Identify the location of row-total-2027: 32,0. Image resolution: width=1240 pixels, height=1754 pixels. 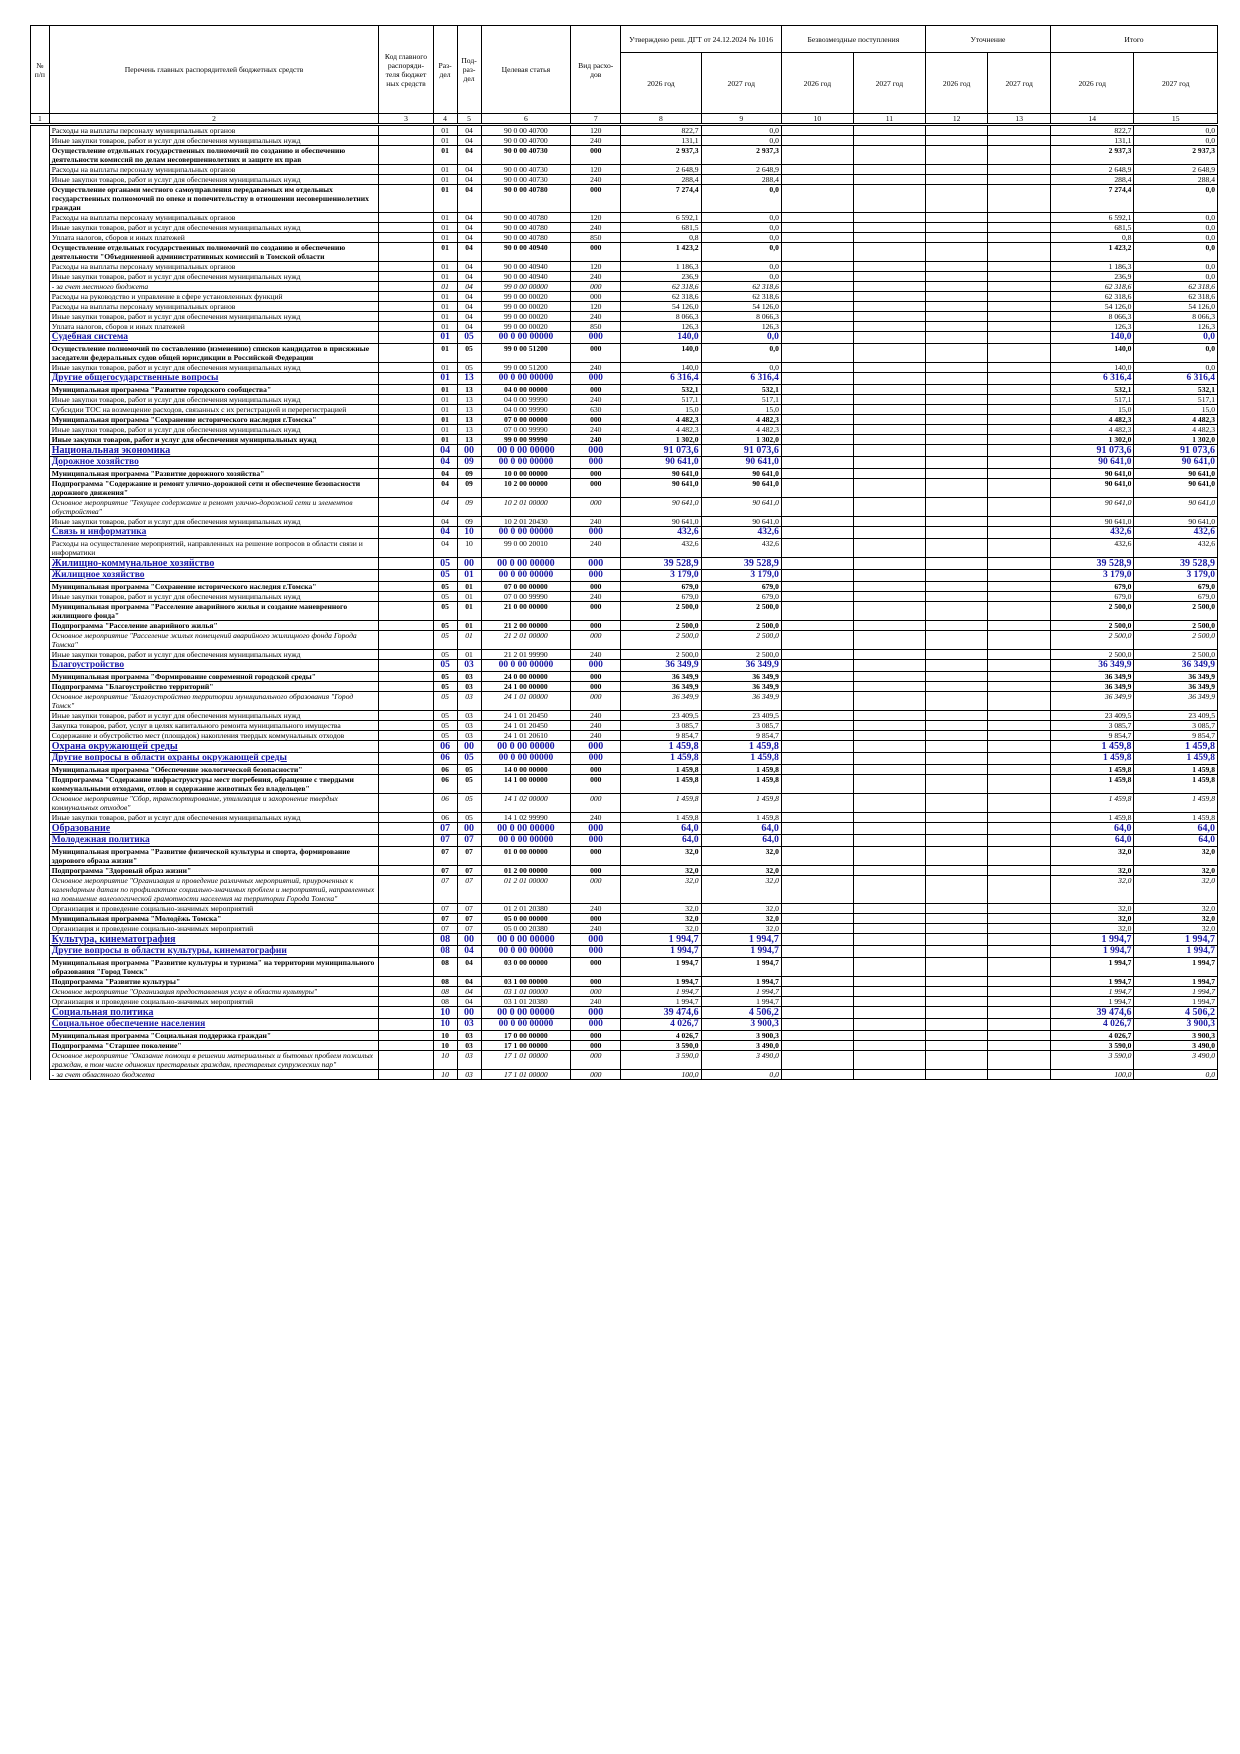
(1175, 918).